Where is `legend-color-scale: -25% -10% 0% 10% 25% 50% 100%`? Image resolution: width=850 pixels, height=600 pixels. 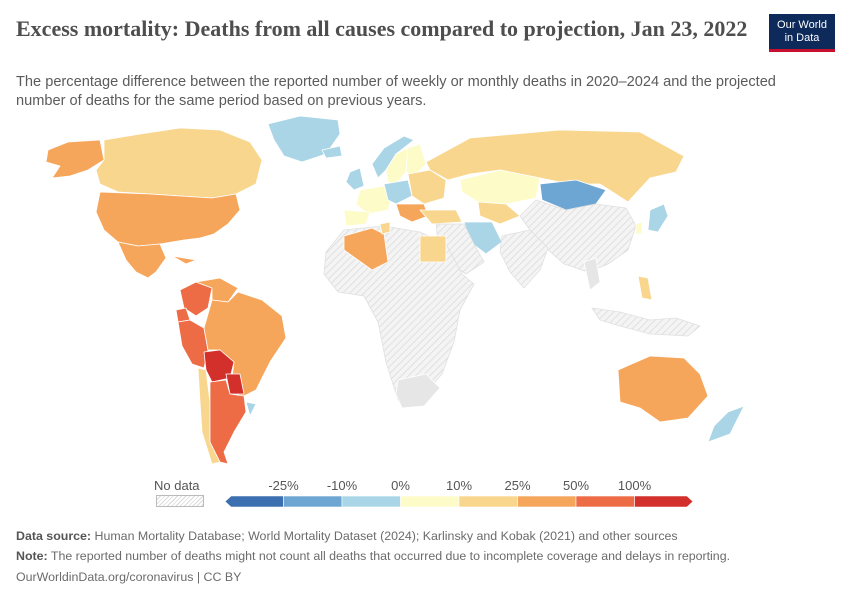
legend-color-scale: -25% -10% 0% 10% 25% 50% 100% is located at coordinates (459, 493).